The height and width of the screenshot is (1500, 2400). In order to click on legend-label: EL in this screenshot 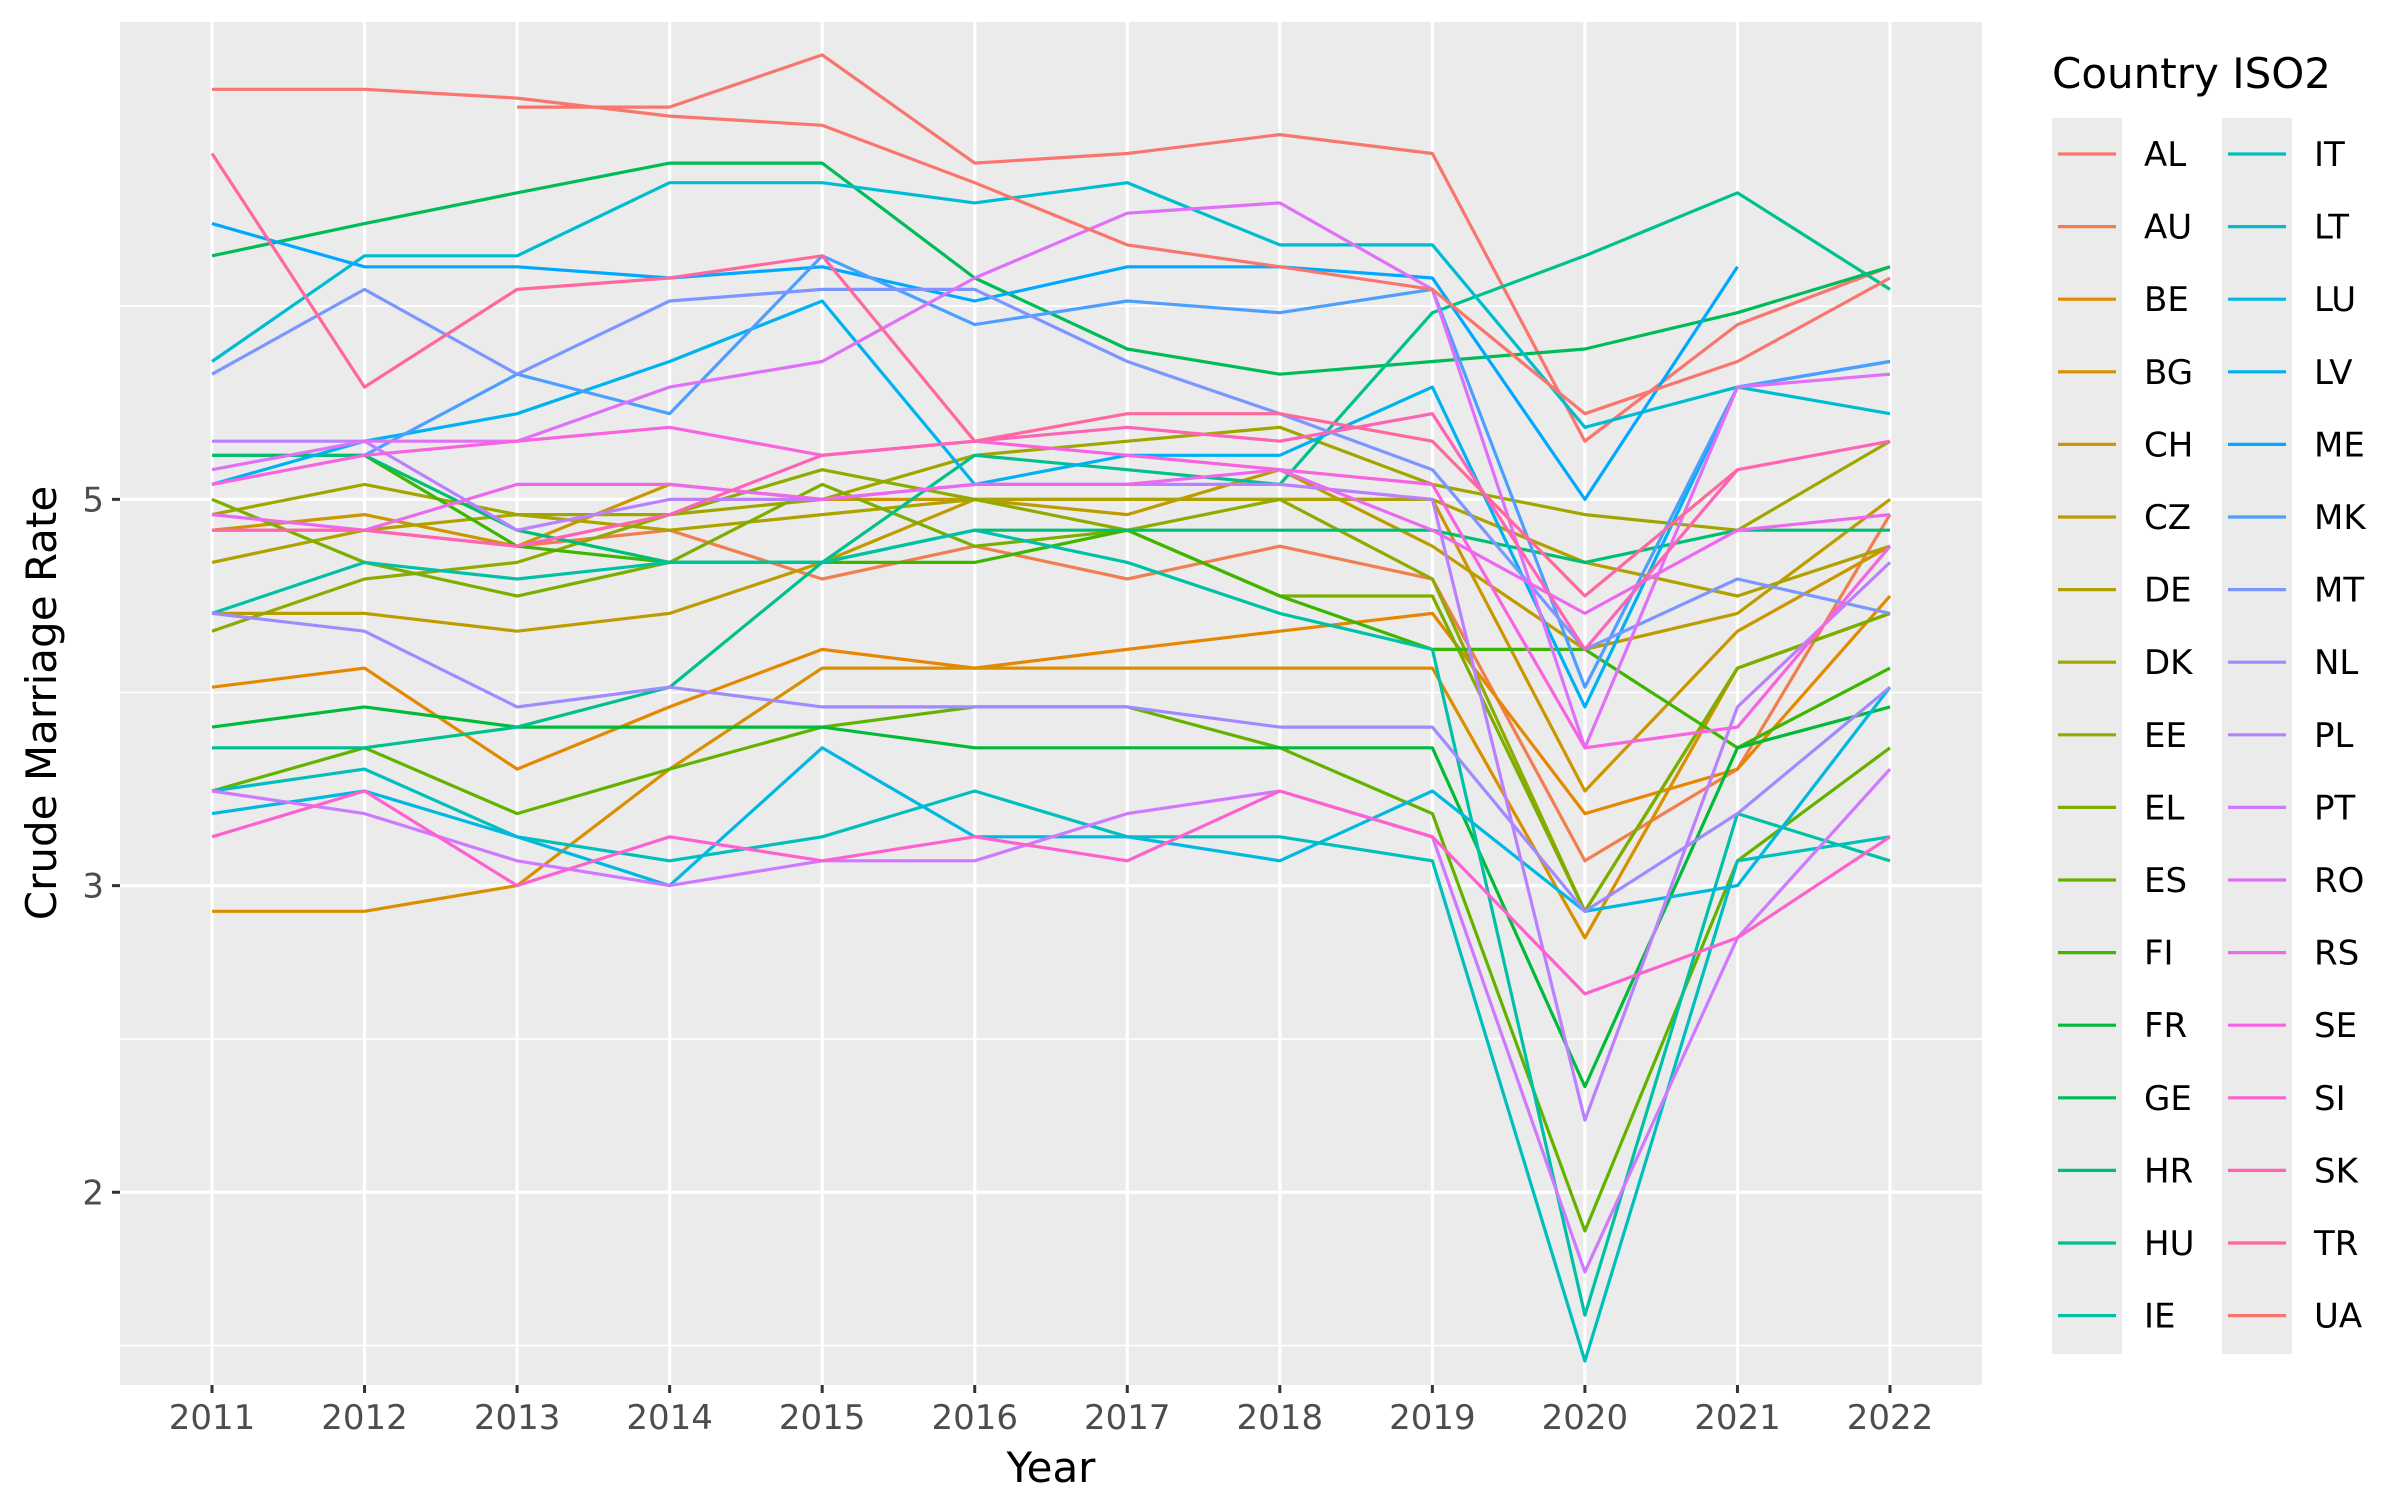, I will do `click(2164, 808)`.